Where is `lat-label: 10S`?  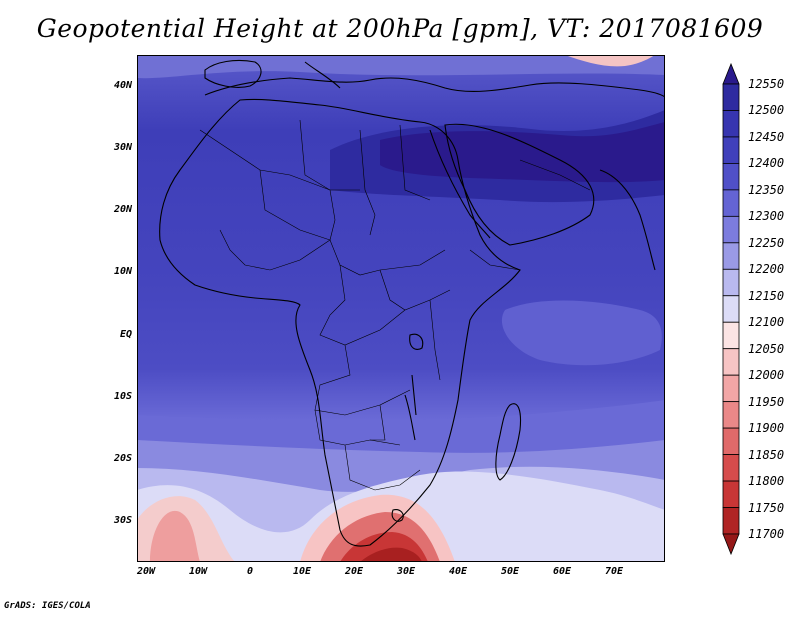
lat-label: 10S is located at coordinates (122, 396).